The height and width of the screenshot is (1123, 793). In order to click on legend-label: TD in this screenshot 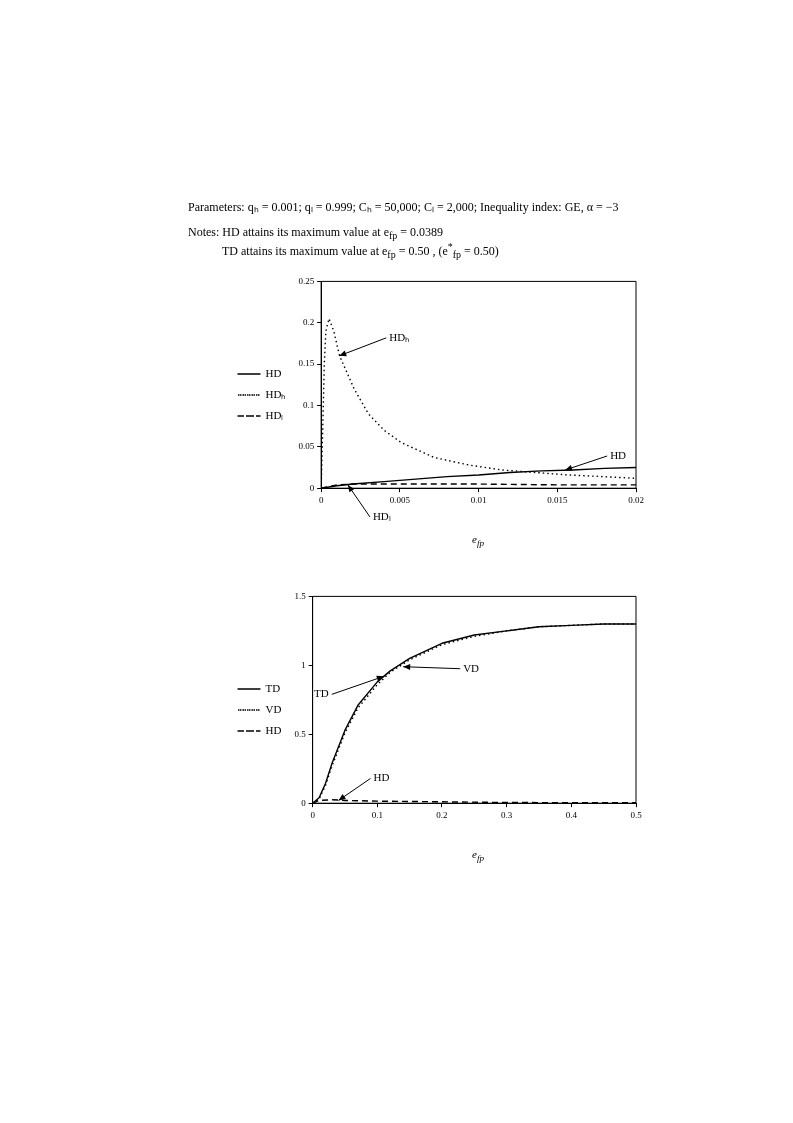, I will do `click(273, 687)`.